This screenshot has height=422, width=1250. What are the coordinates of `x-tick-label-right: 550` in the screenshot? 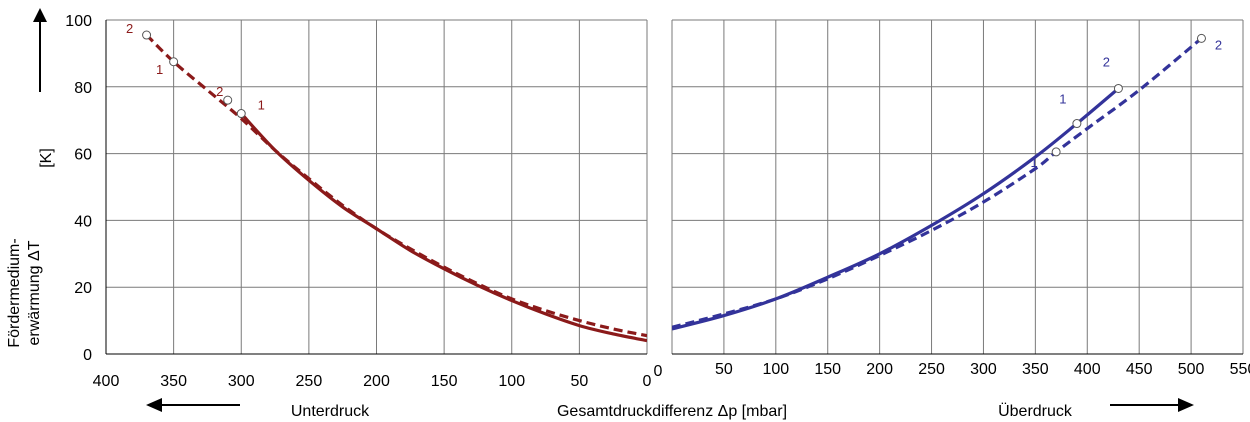 It's located at (1240, 369).